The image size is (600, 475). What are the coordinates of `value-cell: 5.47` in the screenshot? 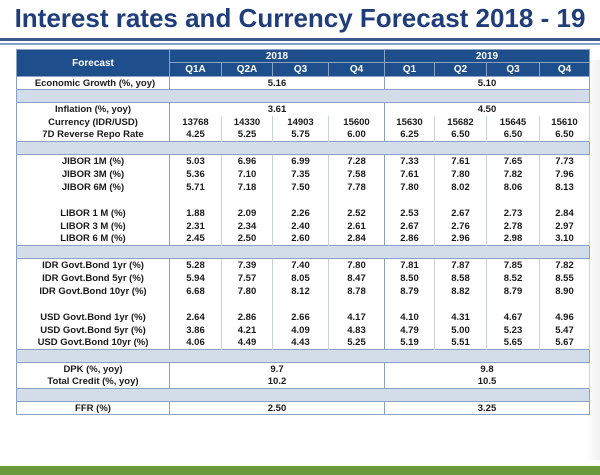 It's located at (564, 330).